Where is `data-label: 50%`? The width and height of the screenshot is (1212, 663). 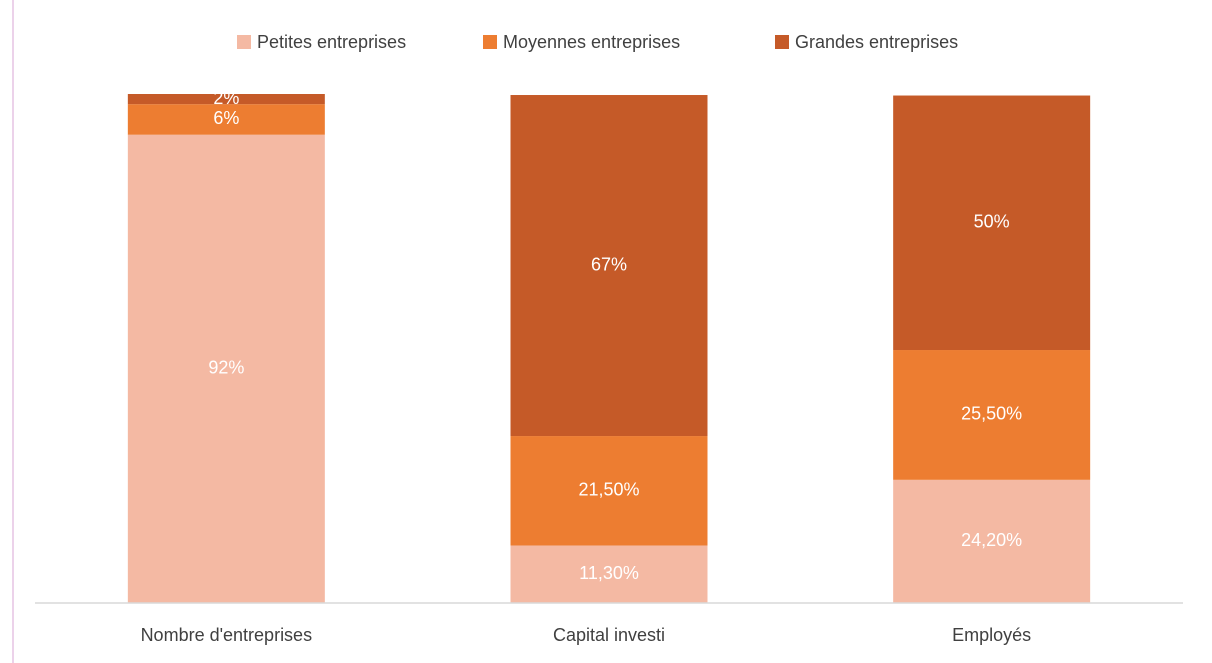 data-label: 50% is located at coordinates (992, 222).